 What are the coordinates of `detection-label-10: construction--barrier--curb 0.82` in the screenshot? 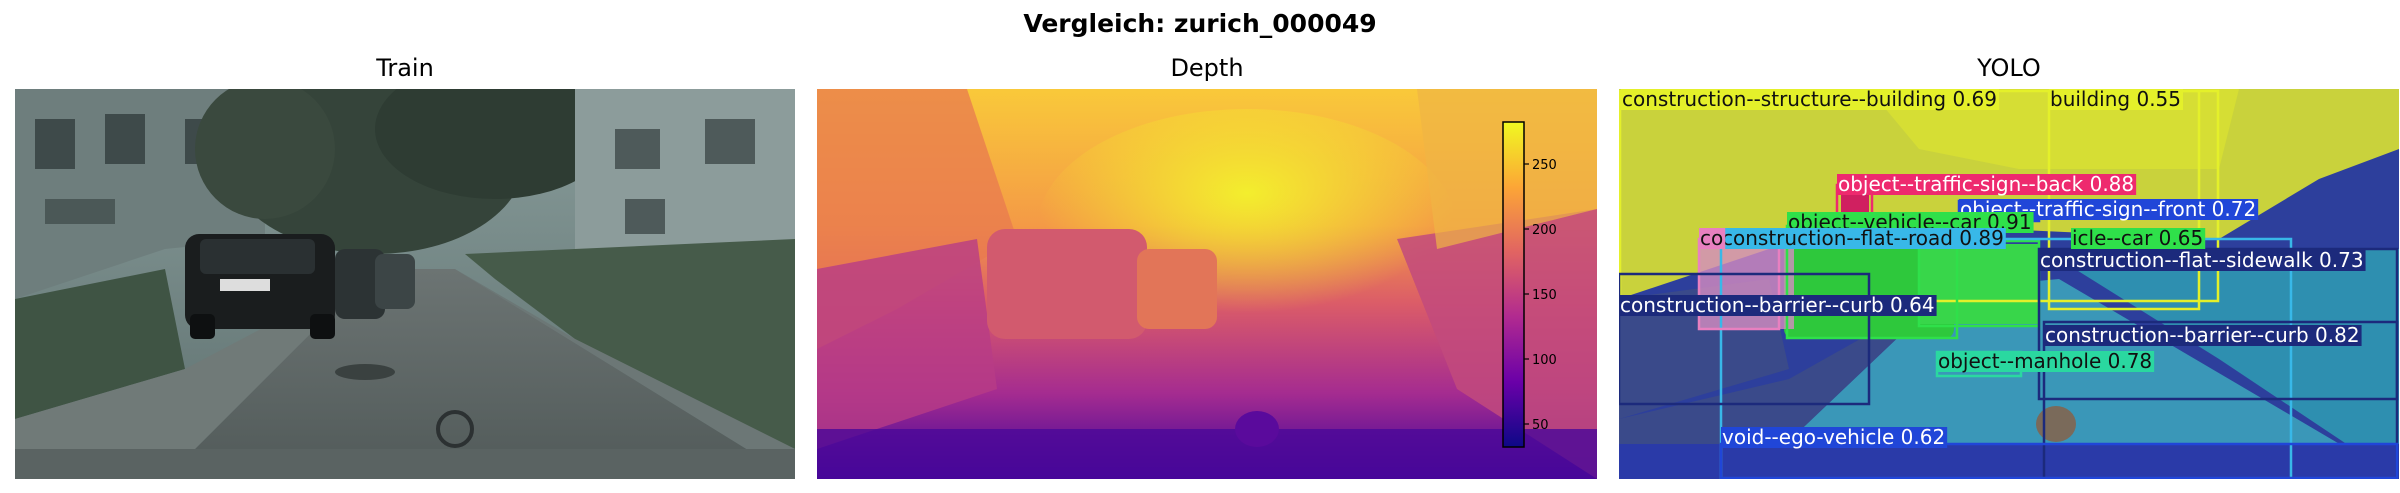 It's located at (2203, 335).